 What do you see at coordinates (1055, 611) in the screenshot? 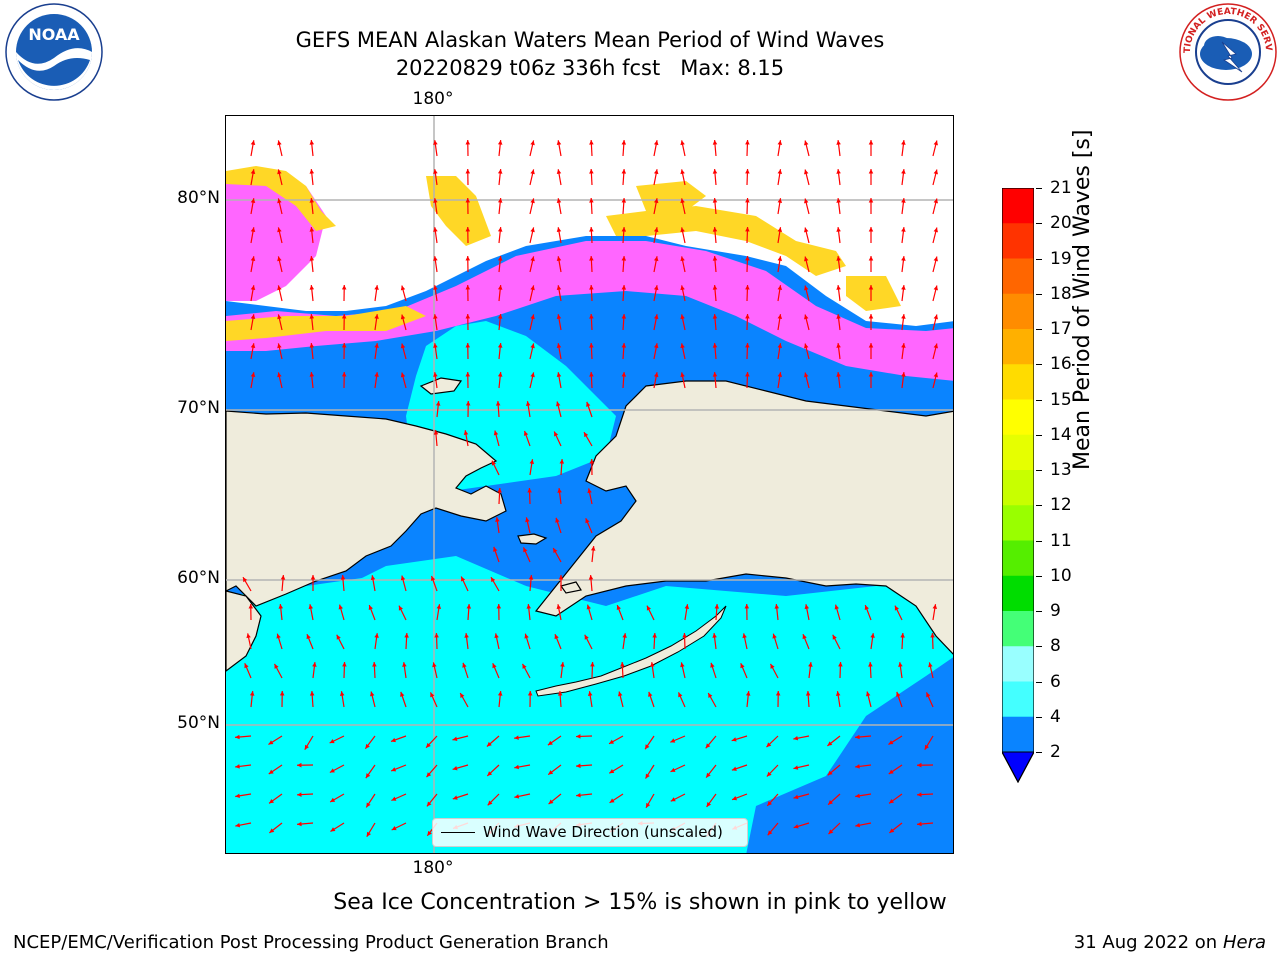
I see `colorbar-tick-label: 9` at bounding box center [1055, 611].